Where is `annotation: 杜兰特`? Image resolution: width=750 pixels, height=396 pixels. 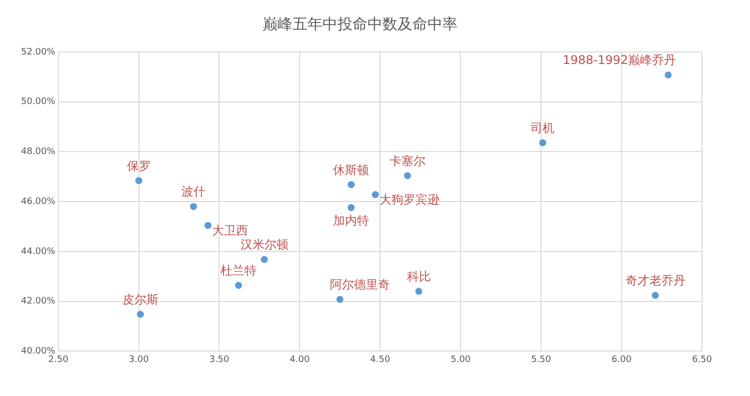
annotation: 杜兰特 is located at coordinates (238, 271).